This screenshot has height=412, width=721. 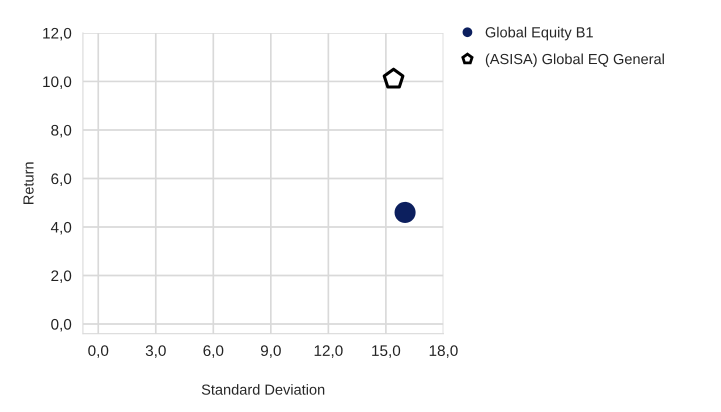 I want to click on y-tick-label: 12,0, so click(x=57, y=34).